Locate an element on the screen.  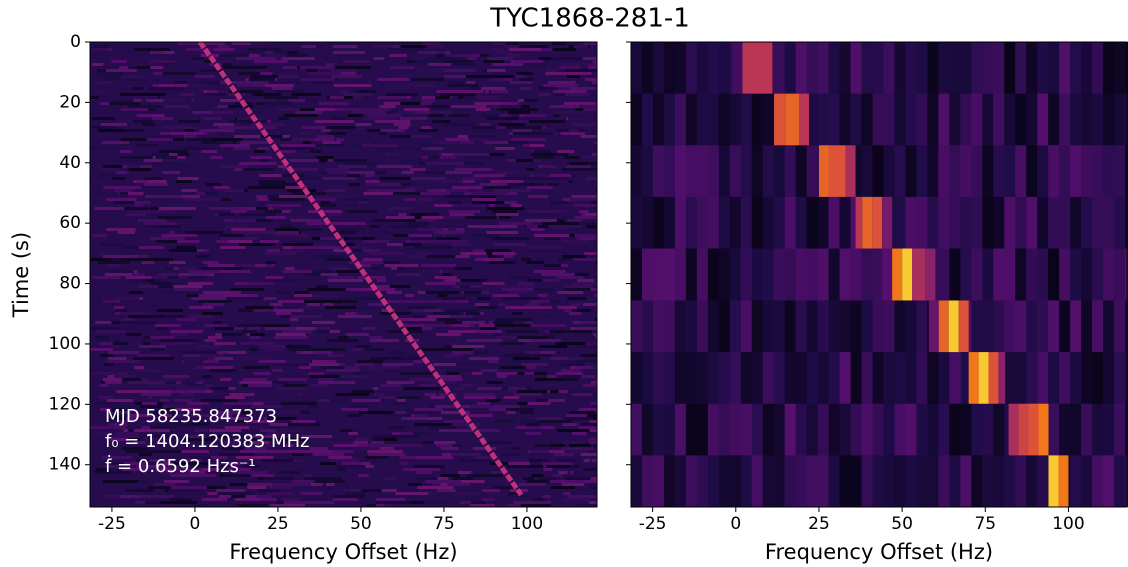
x-axis-label: Frequency Offset (Hz) is located at coordinates (343, 552).